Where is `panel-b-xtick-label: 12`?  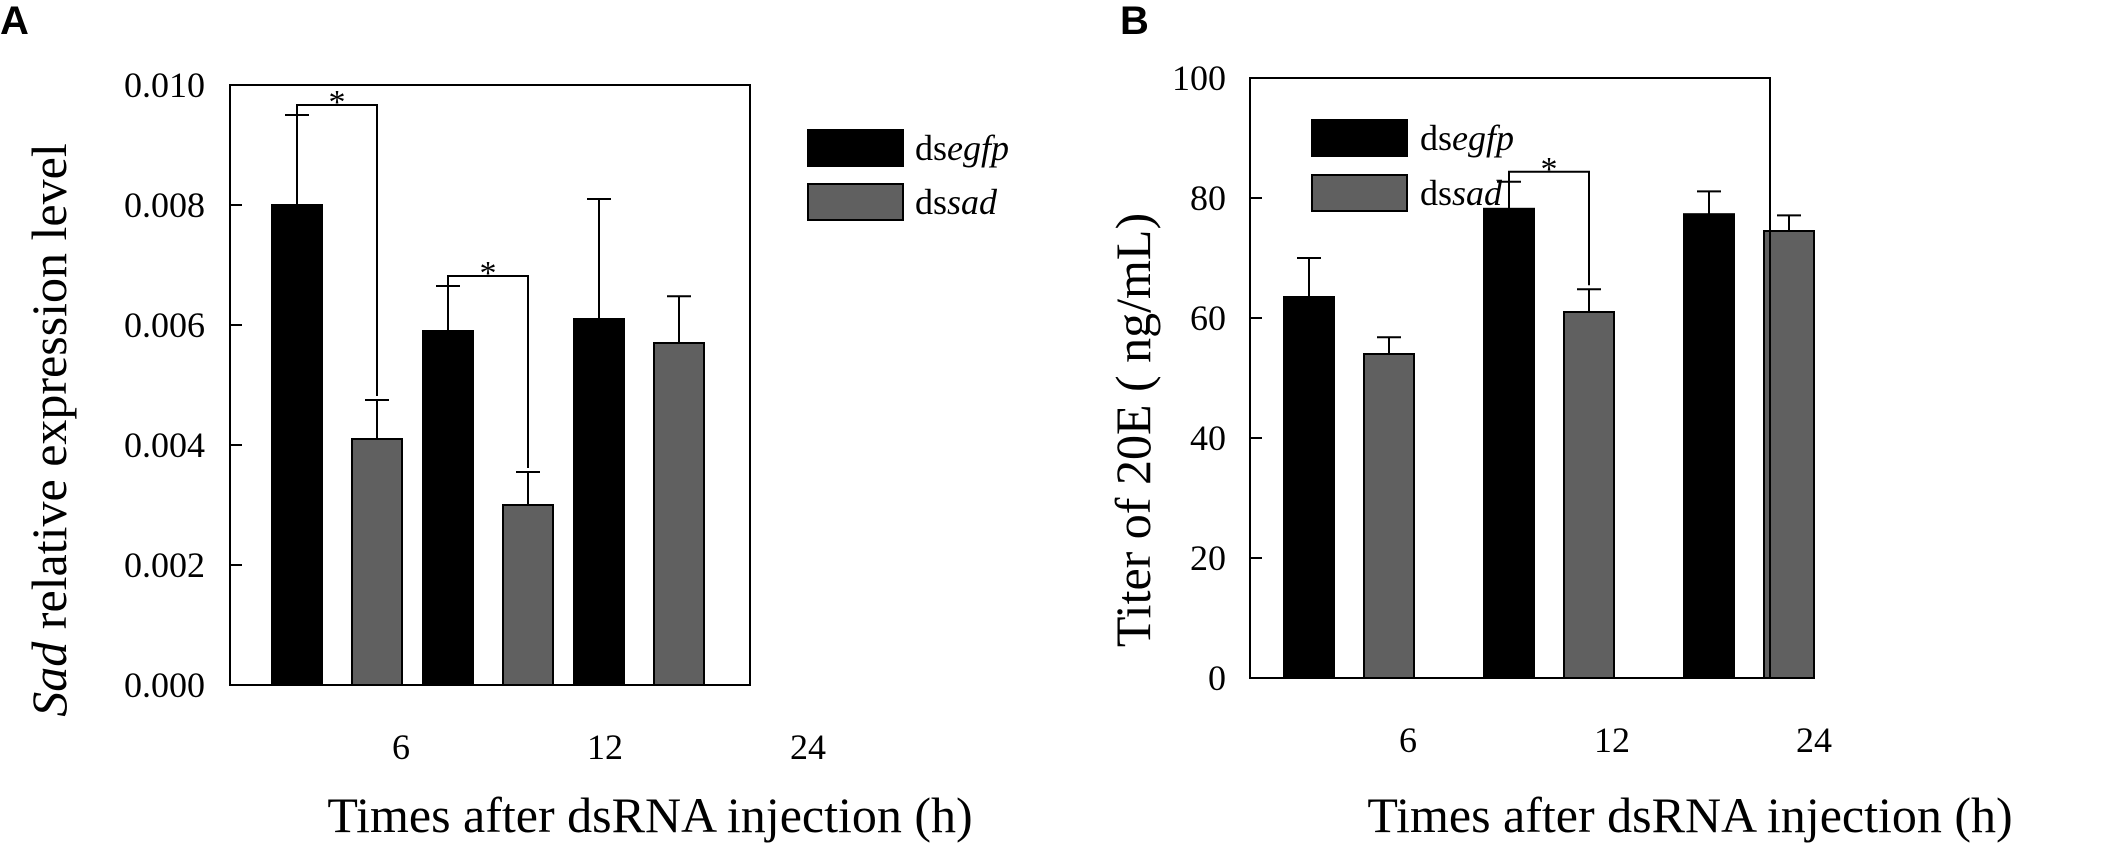
panel-b-xtick-label: 12 is located at coordinates (1612, 740).